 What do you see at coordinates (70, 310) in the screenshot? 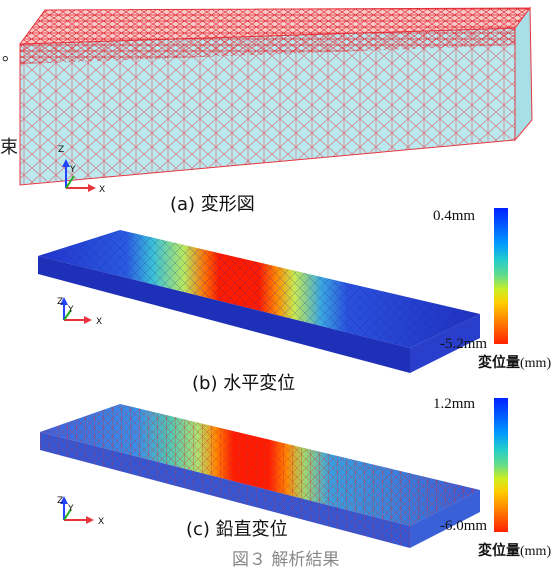
I see `axis-label-y-b: Y` at bounding box center [70, 310].